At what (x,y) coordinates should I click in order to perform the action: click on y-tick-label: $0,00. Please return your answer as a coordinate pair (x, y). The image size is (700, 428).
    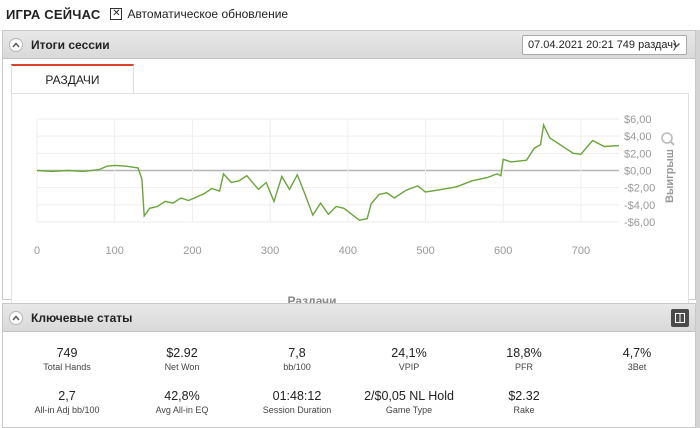
    Looking at the image, I should click on (638, 172).